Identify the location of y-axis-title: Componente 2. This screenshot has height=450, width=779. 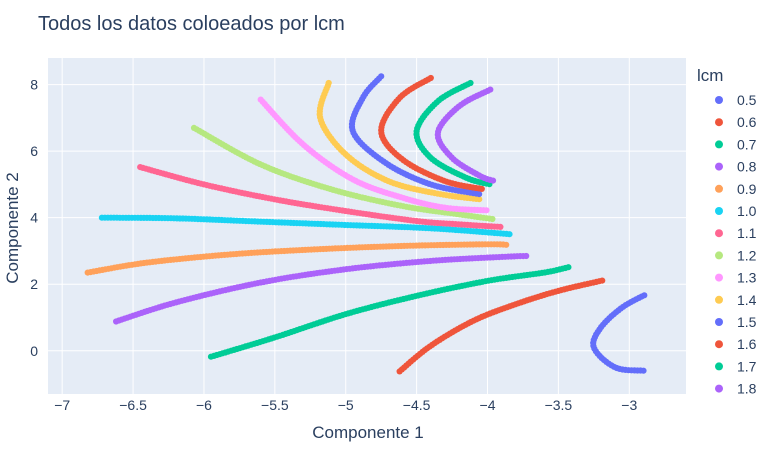
(12, 228).